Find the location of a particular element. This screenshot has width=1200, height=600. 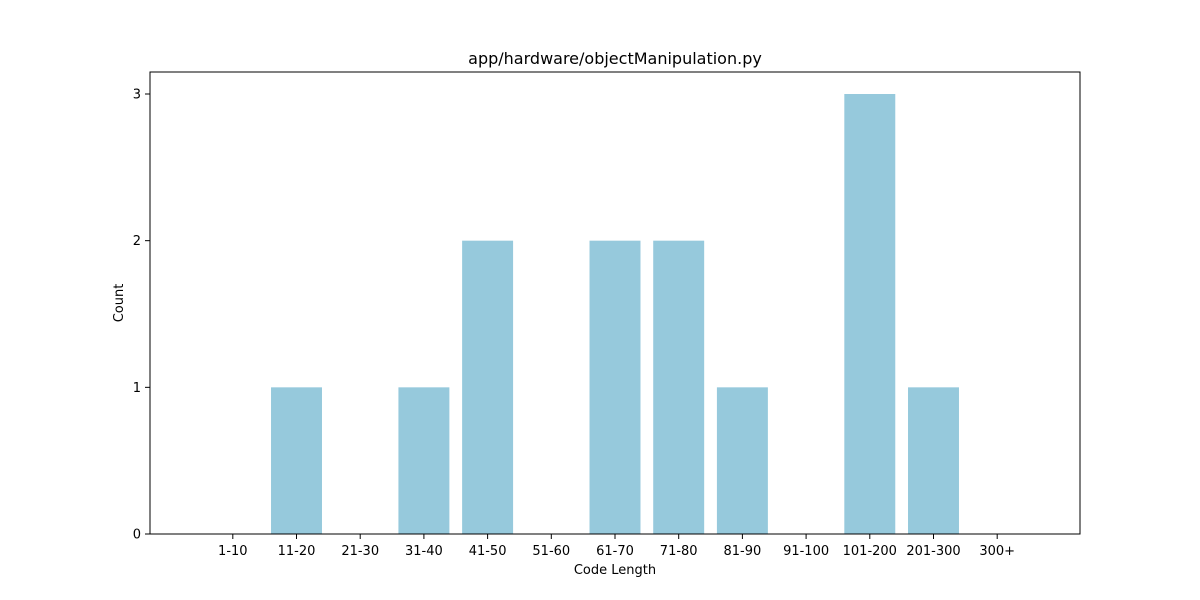

y-axis-label: Count is located at coordinates (119, 303).